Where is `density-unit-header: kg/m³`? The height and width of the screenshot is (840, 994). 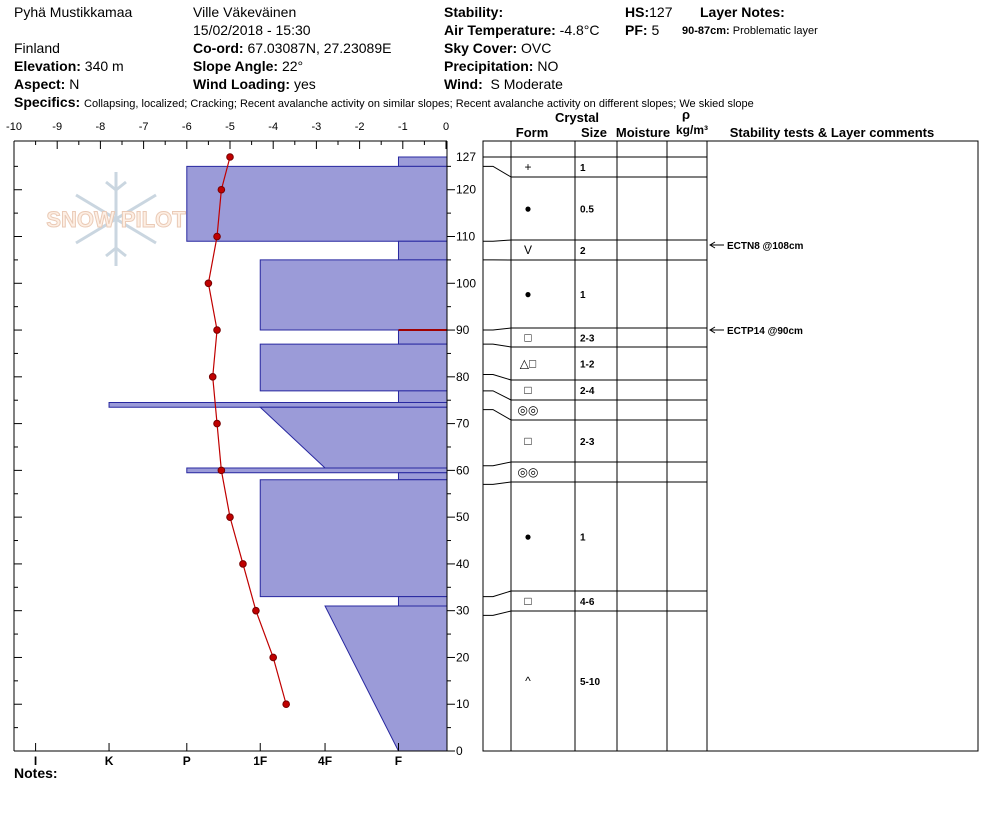
density-unit-header: kg/m³ is located at coordinates (692, 130).